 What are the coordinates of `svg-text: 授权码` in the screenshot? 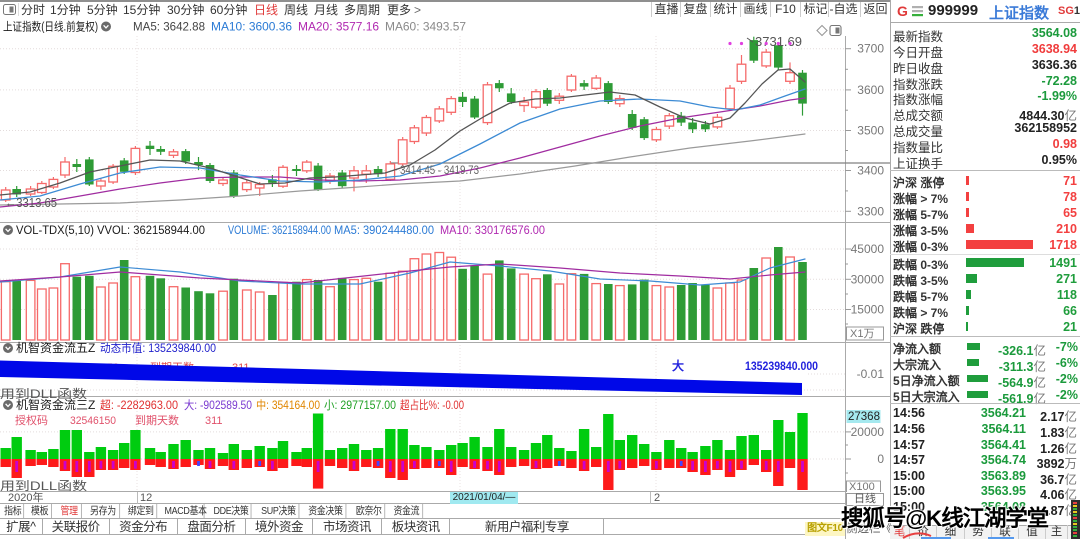 It's located at (31, 420).